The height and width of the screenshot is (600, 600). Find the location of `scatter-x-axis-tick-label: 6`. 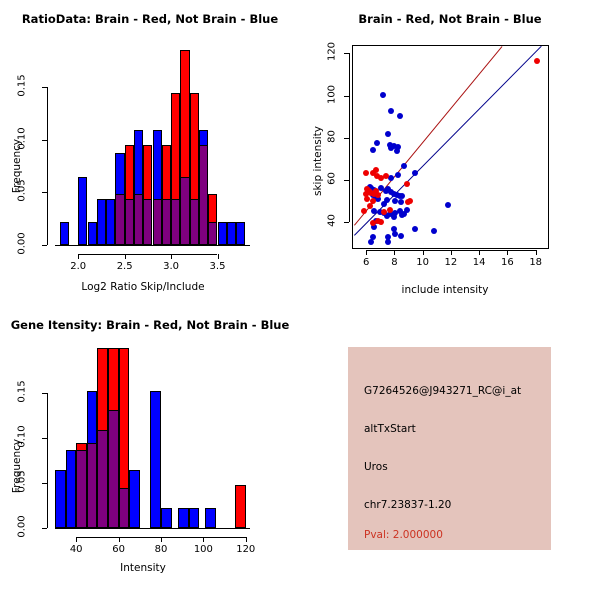

scatter-x-axis-tick-label: 6 is located at coordinates (366, 262).